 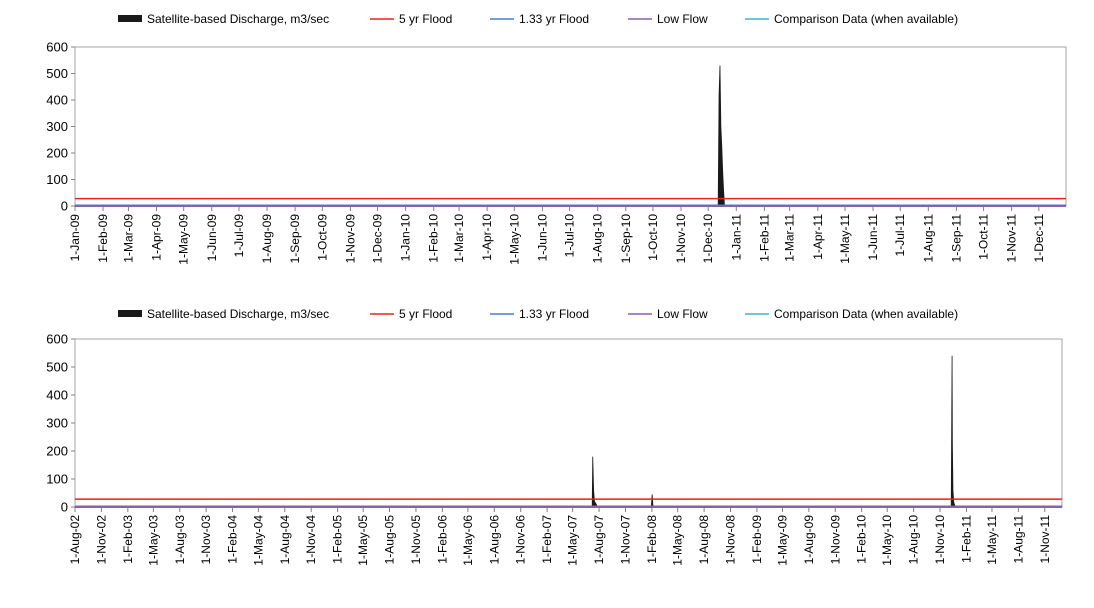 I want to click on x-tick-label: 1-Nov-05, so click(x=416, y=540).